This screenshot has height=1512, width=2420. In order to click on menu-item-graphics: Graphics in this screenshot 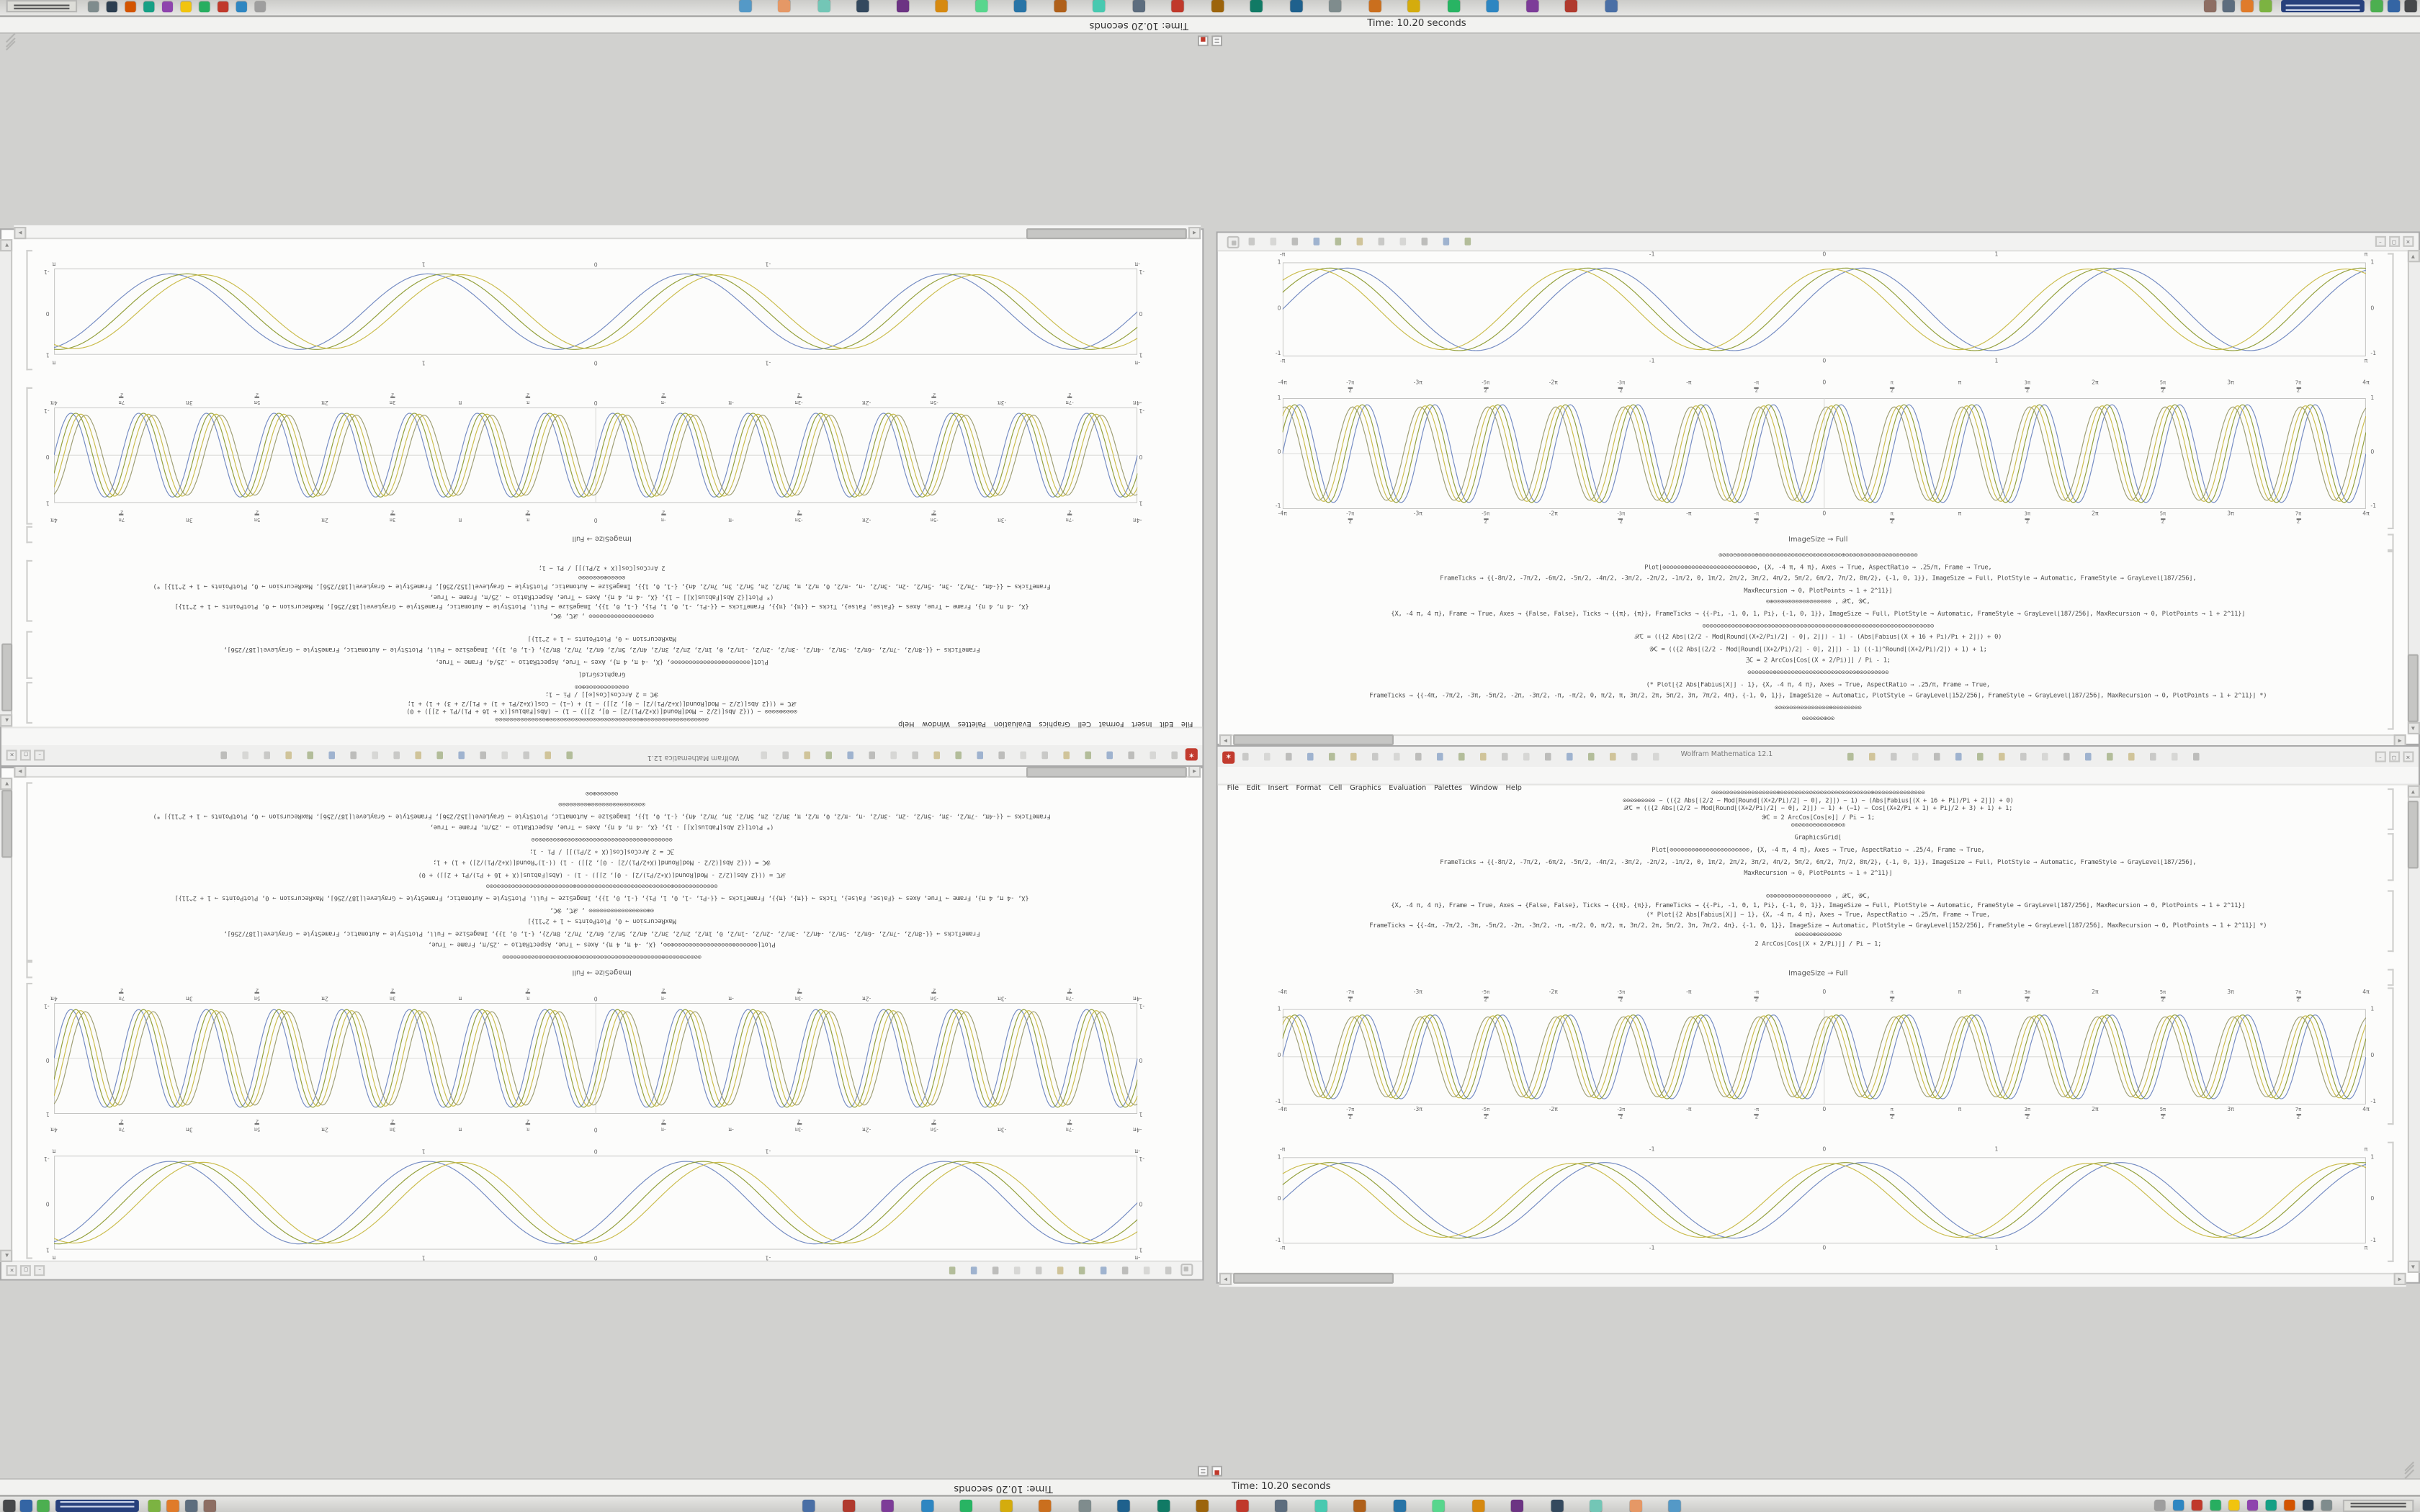, I will do `click(1365, 789)`.